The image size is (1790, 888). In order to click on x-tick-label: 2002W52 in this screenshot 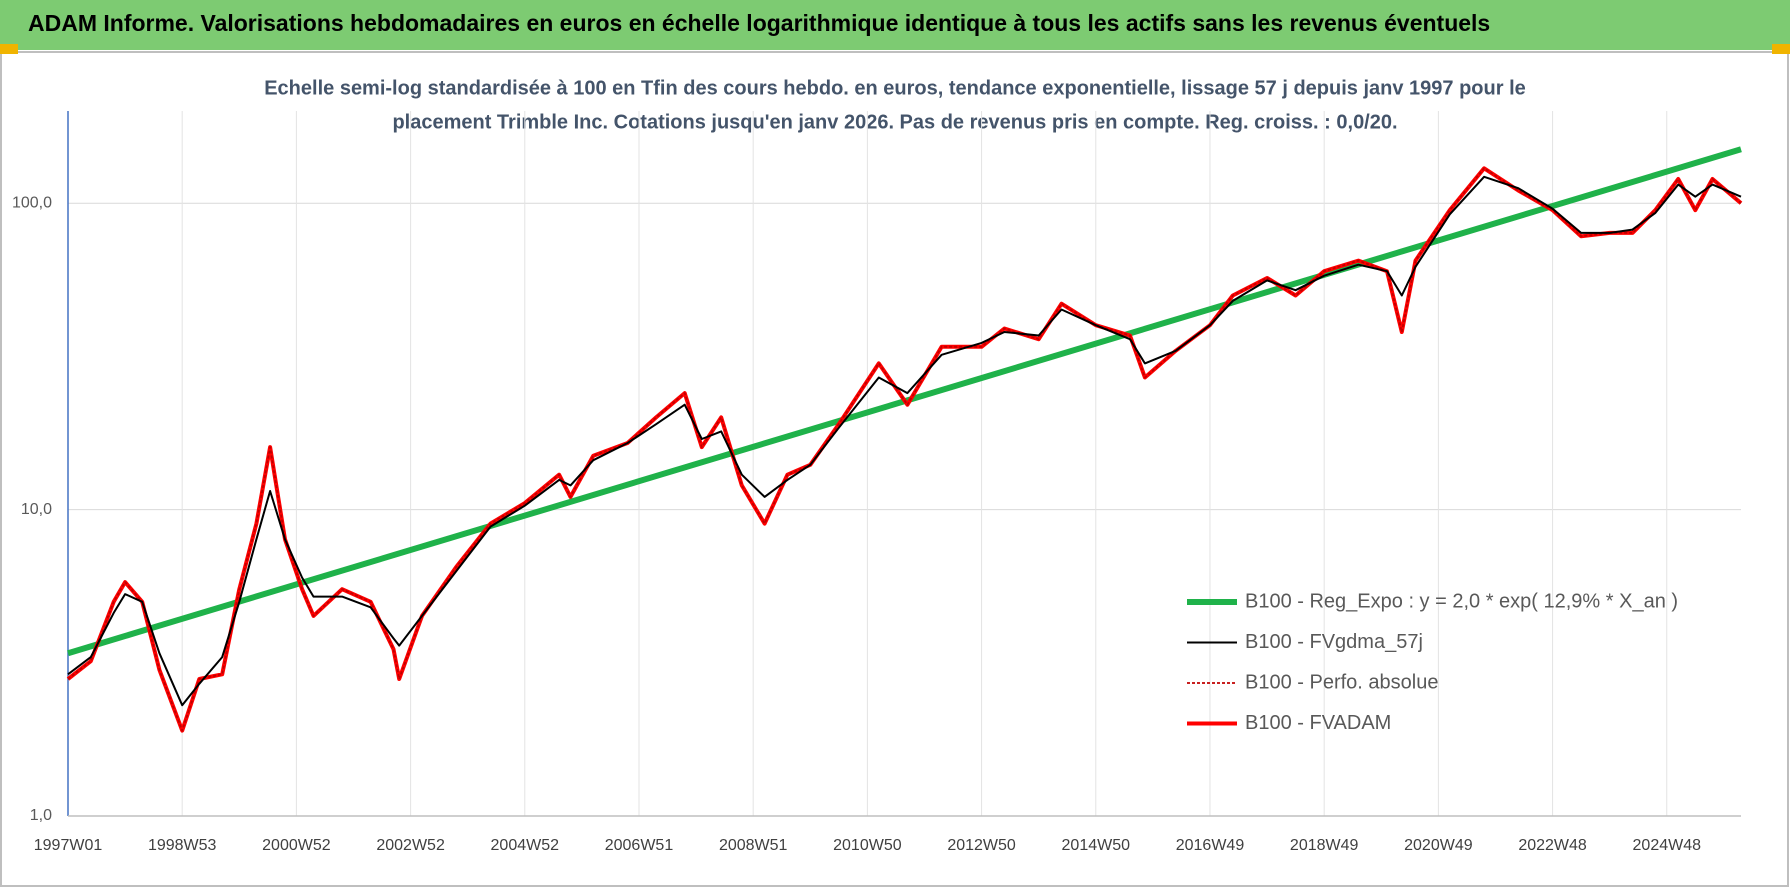, I will do `click(410, 845)`.